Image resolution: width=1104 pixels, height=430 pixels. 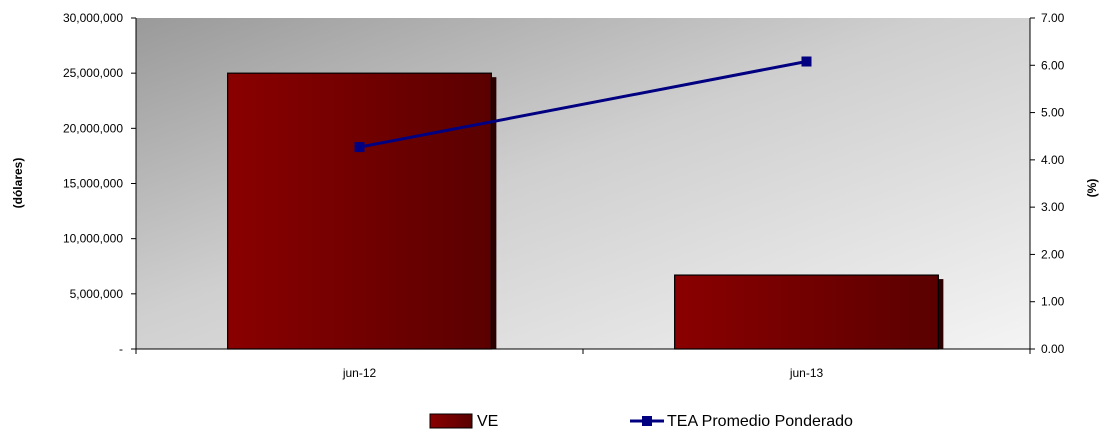 What do you see at coordinates (1053, 65) in the screenshot?
I see `y-right-tick-label: 6.00` at bounding box center [1053, 65].